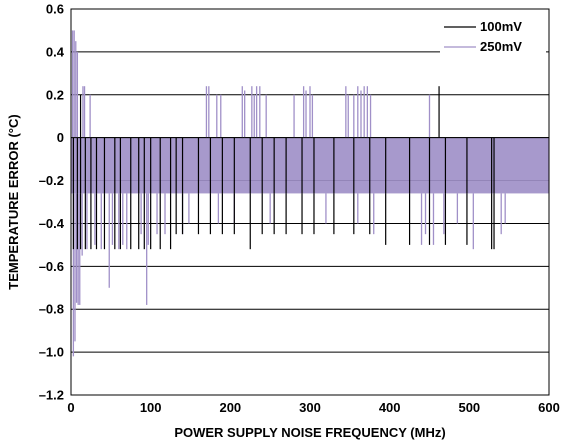  I want to click on legend-label-100mv: 100mV, so click(501, 26).